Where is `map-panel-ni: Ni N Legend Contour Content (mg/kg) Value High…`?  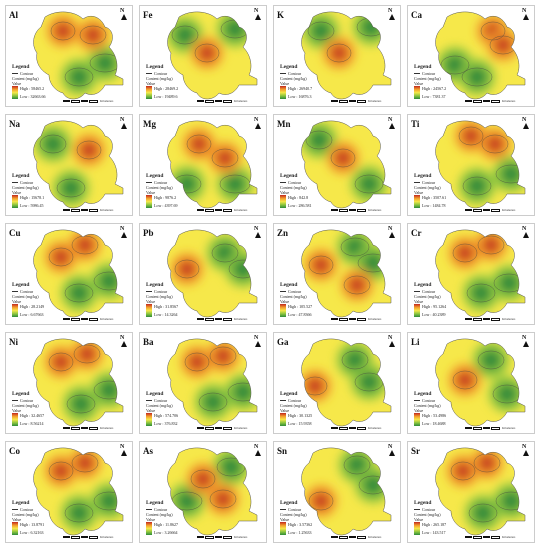
map-panel-ni: Ni N Legend Contour Content (mg/kg) Value High… is located at coordinates (69, 383).